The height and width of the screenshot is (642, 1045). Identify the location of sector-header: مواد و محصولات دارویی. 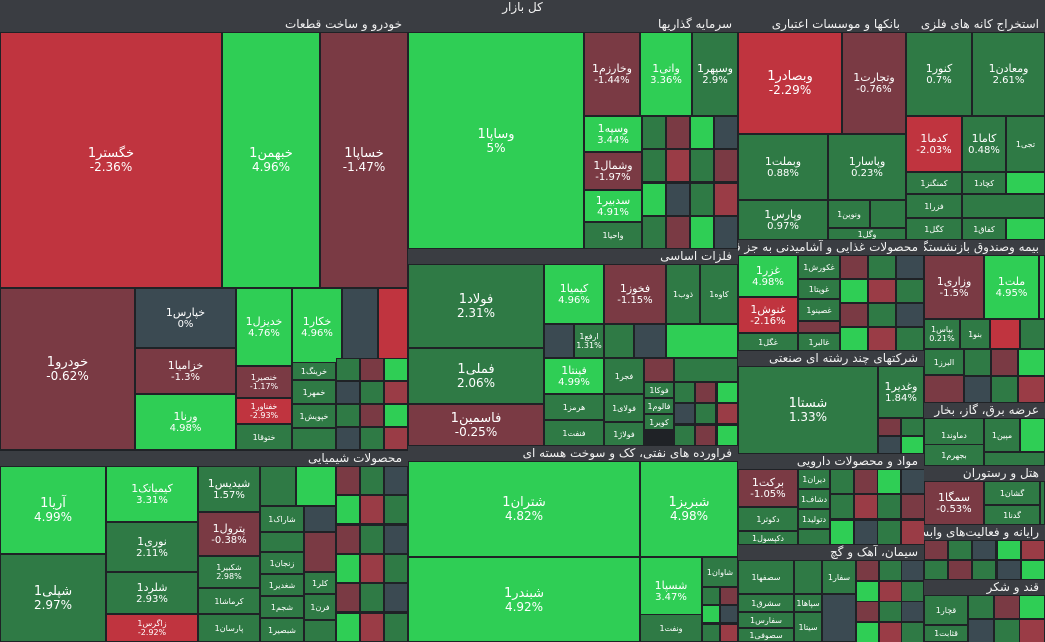
(831, 461).